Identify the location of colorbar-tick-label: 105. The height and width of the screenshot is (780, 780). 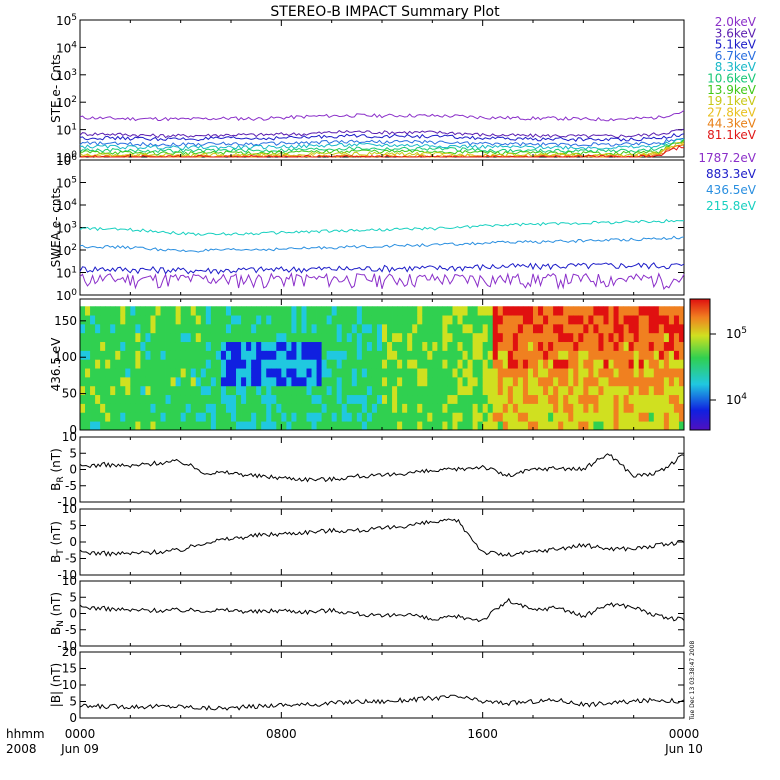
(736, 333).